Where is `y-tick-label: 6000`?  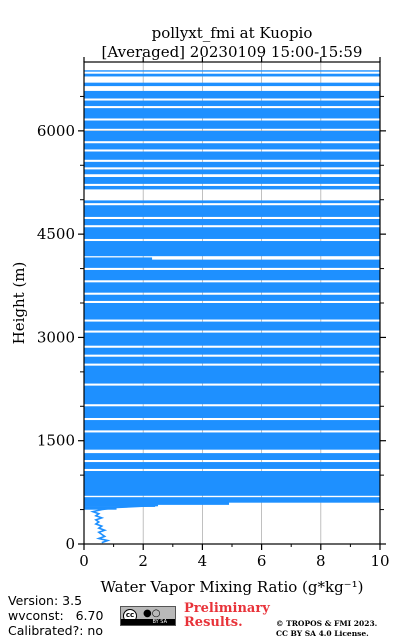 y-tick-label: 6000 is located at coordinates (56, 131).